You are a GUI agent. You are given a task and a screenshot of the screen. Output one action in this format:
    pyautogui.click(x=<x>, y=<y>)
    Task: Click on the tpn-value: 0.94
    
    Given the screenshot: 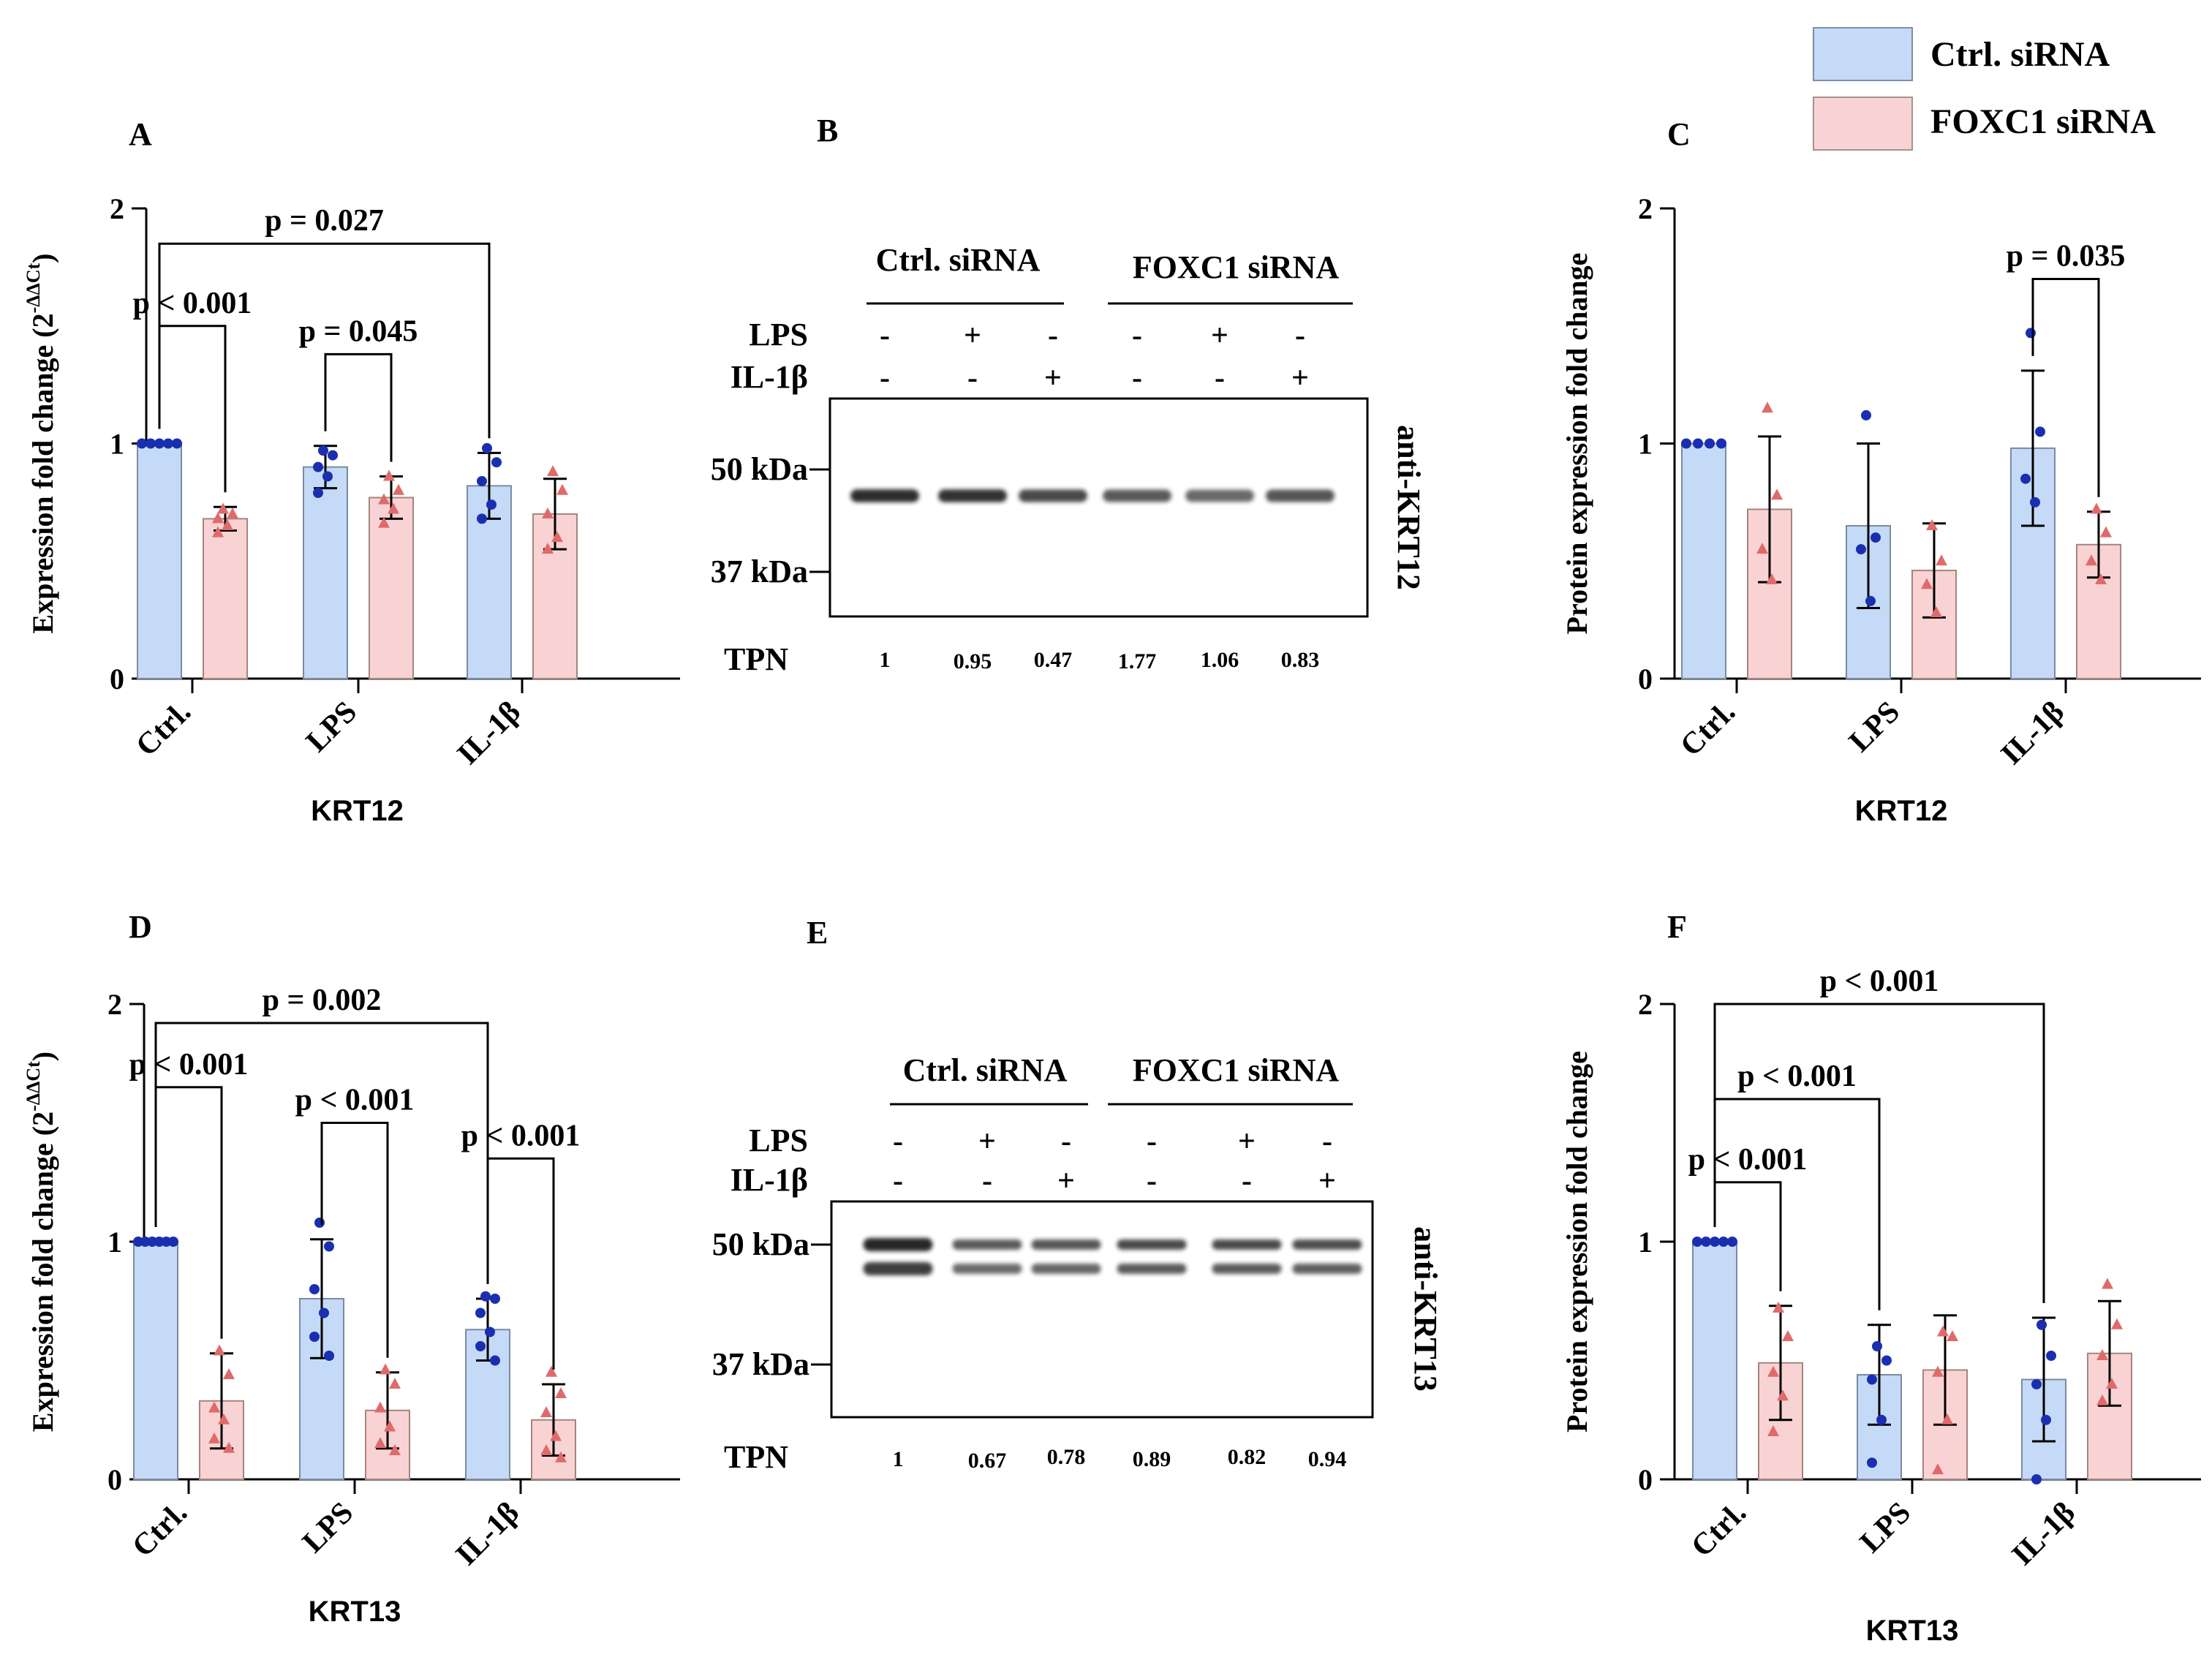 What is the action you would take?
    pyautogui.click(x=1327, y=1459)
    